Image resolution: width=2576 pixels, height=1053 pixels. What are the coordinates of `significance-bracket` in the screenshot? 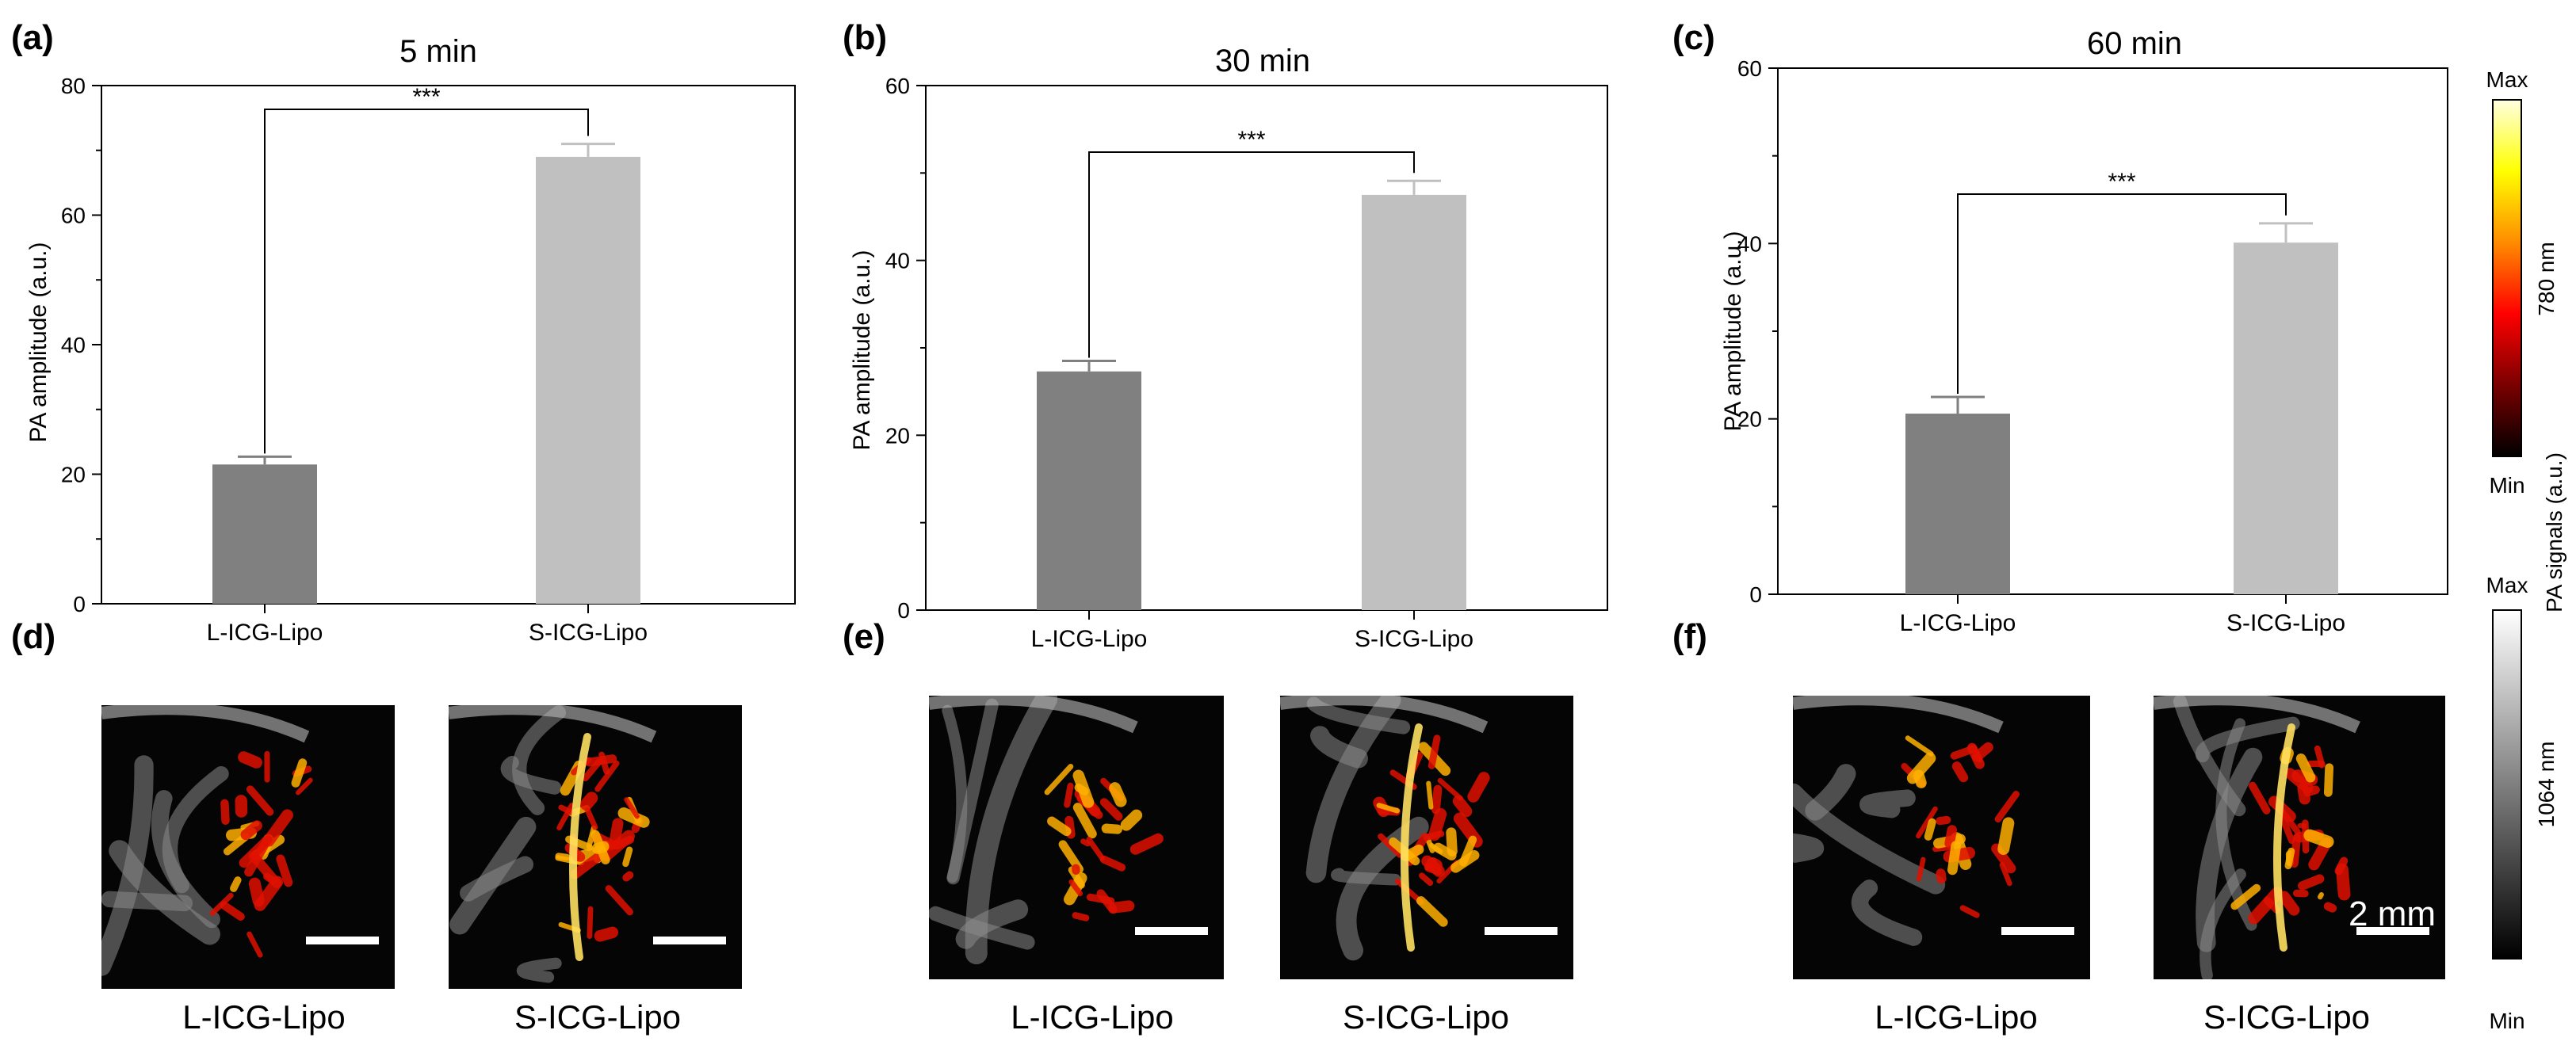 It's located at (2122, 293).